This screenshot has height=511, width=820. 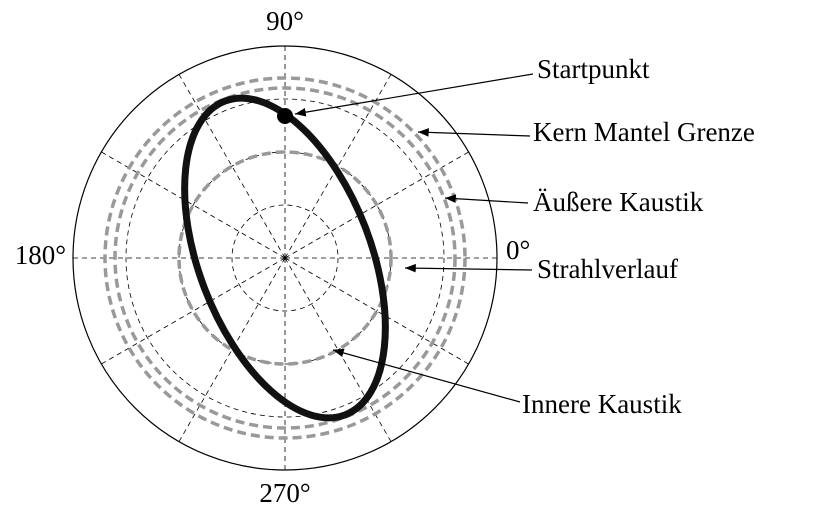 I want to click on annotation: Innere Kaustik, so click(x=602, y=404).